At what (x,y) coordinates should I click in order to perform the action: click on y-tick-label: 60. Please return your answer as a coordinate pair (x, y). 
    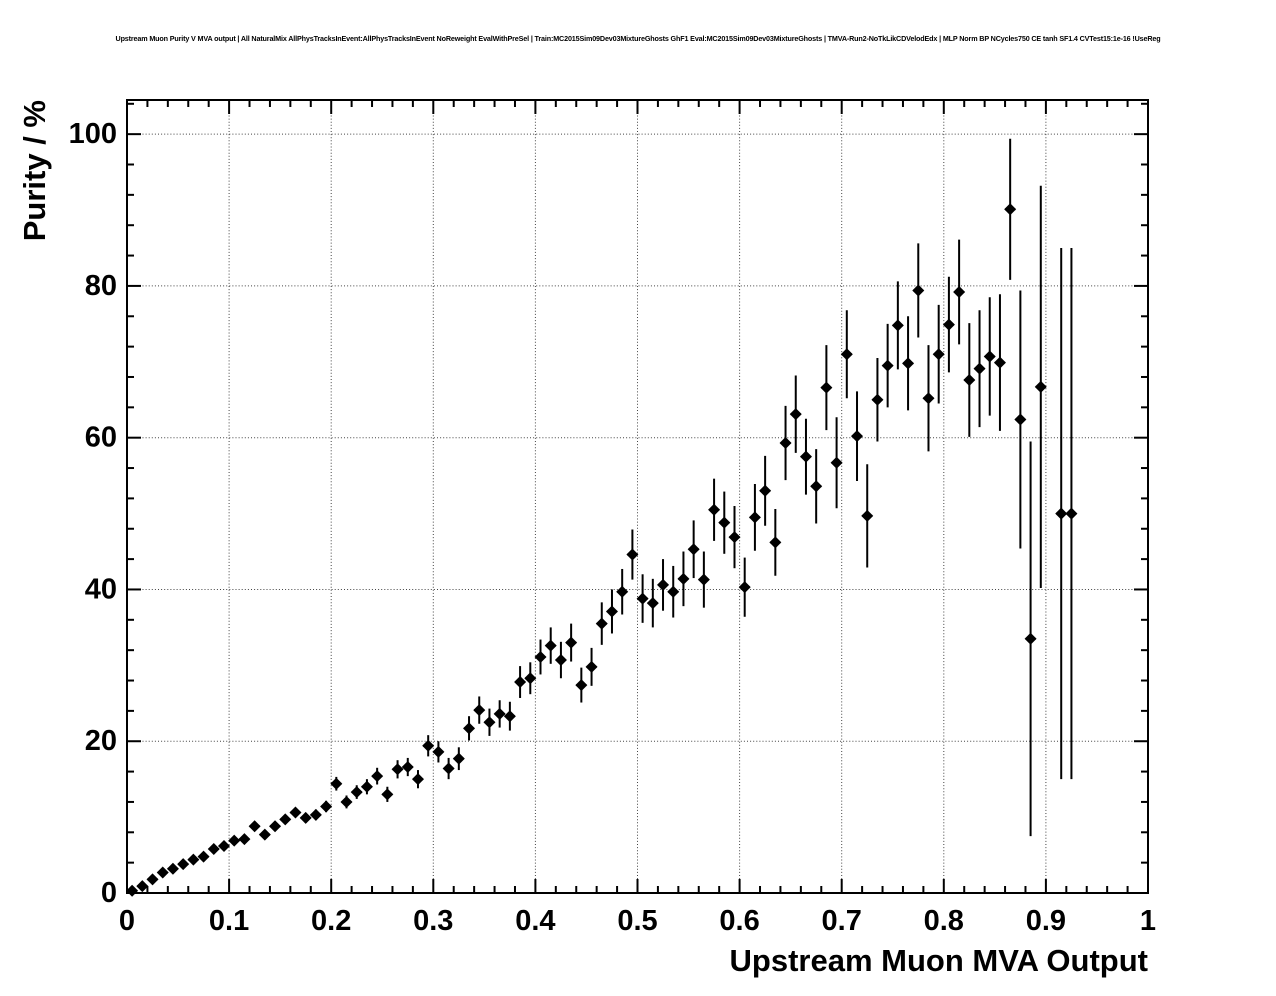
    Looking at the image, I should click on (101, 438).